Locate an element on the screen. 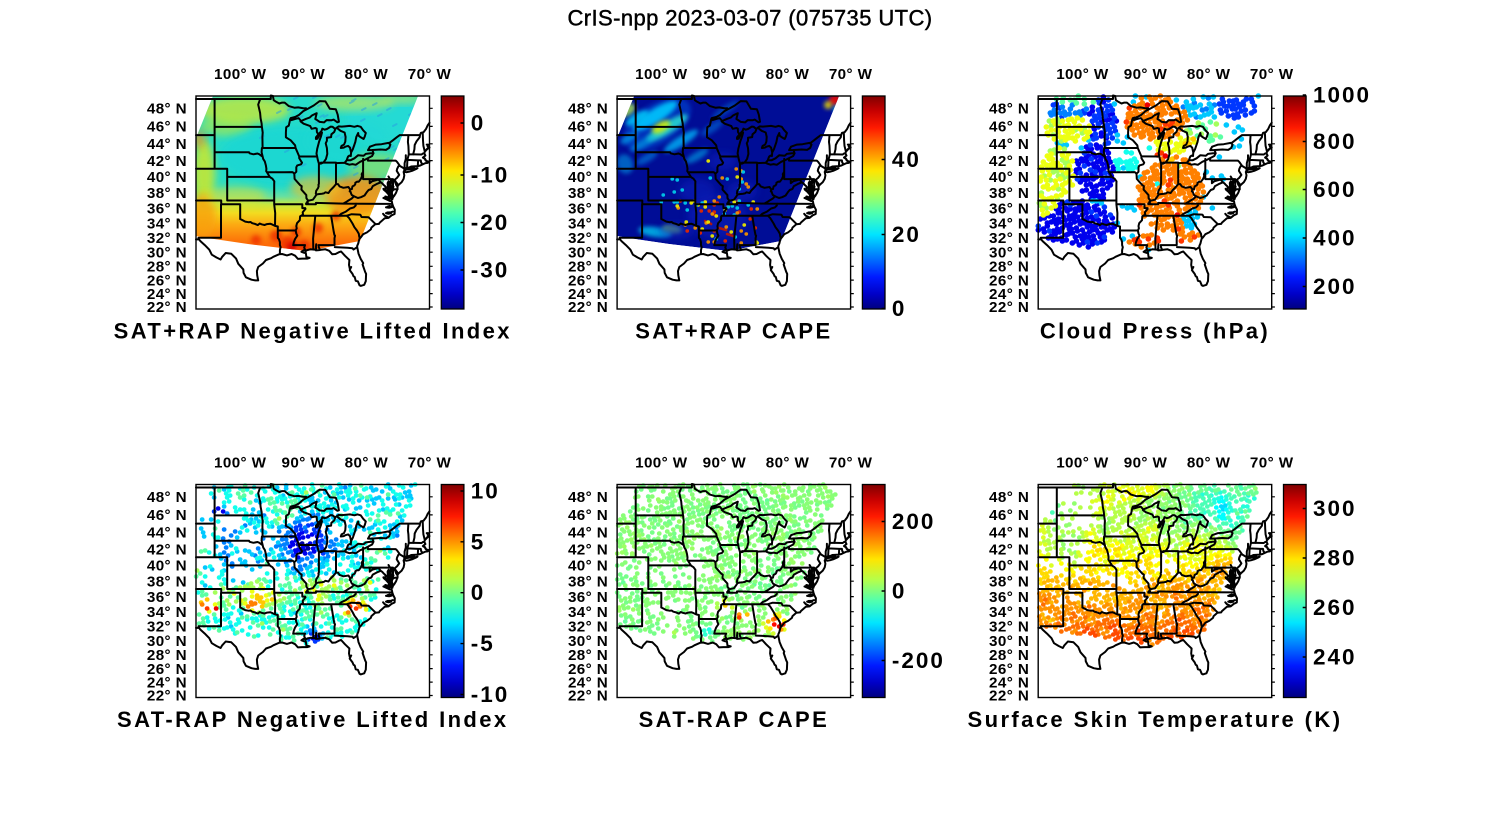  svg-text: -20 is located at coordinates (490, 222).